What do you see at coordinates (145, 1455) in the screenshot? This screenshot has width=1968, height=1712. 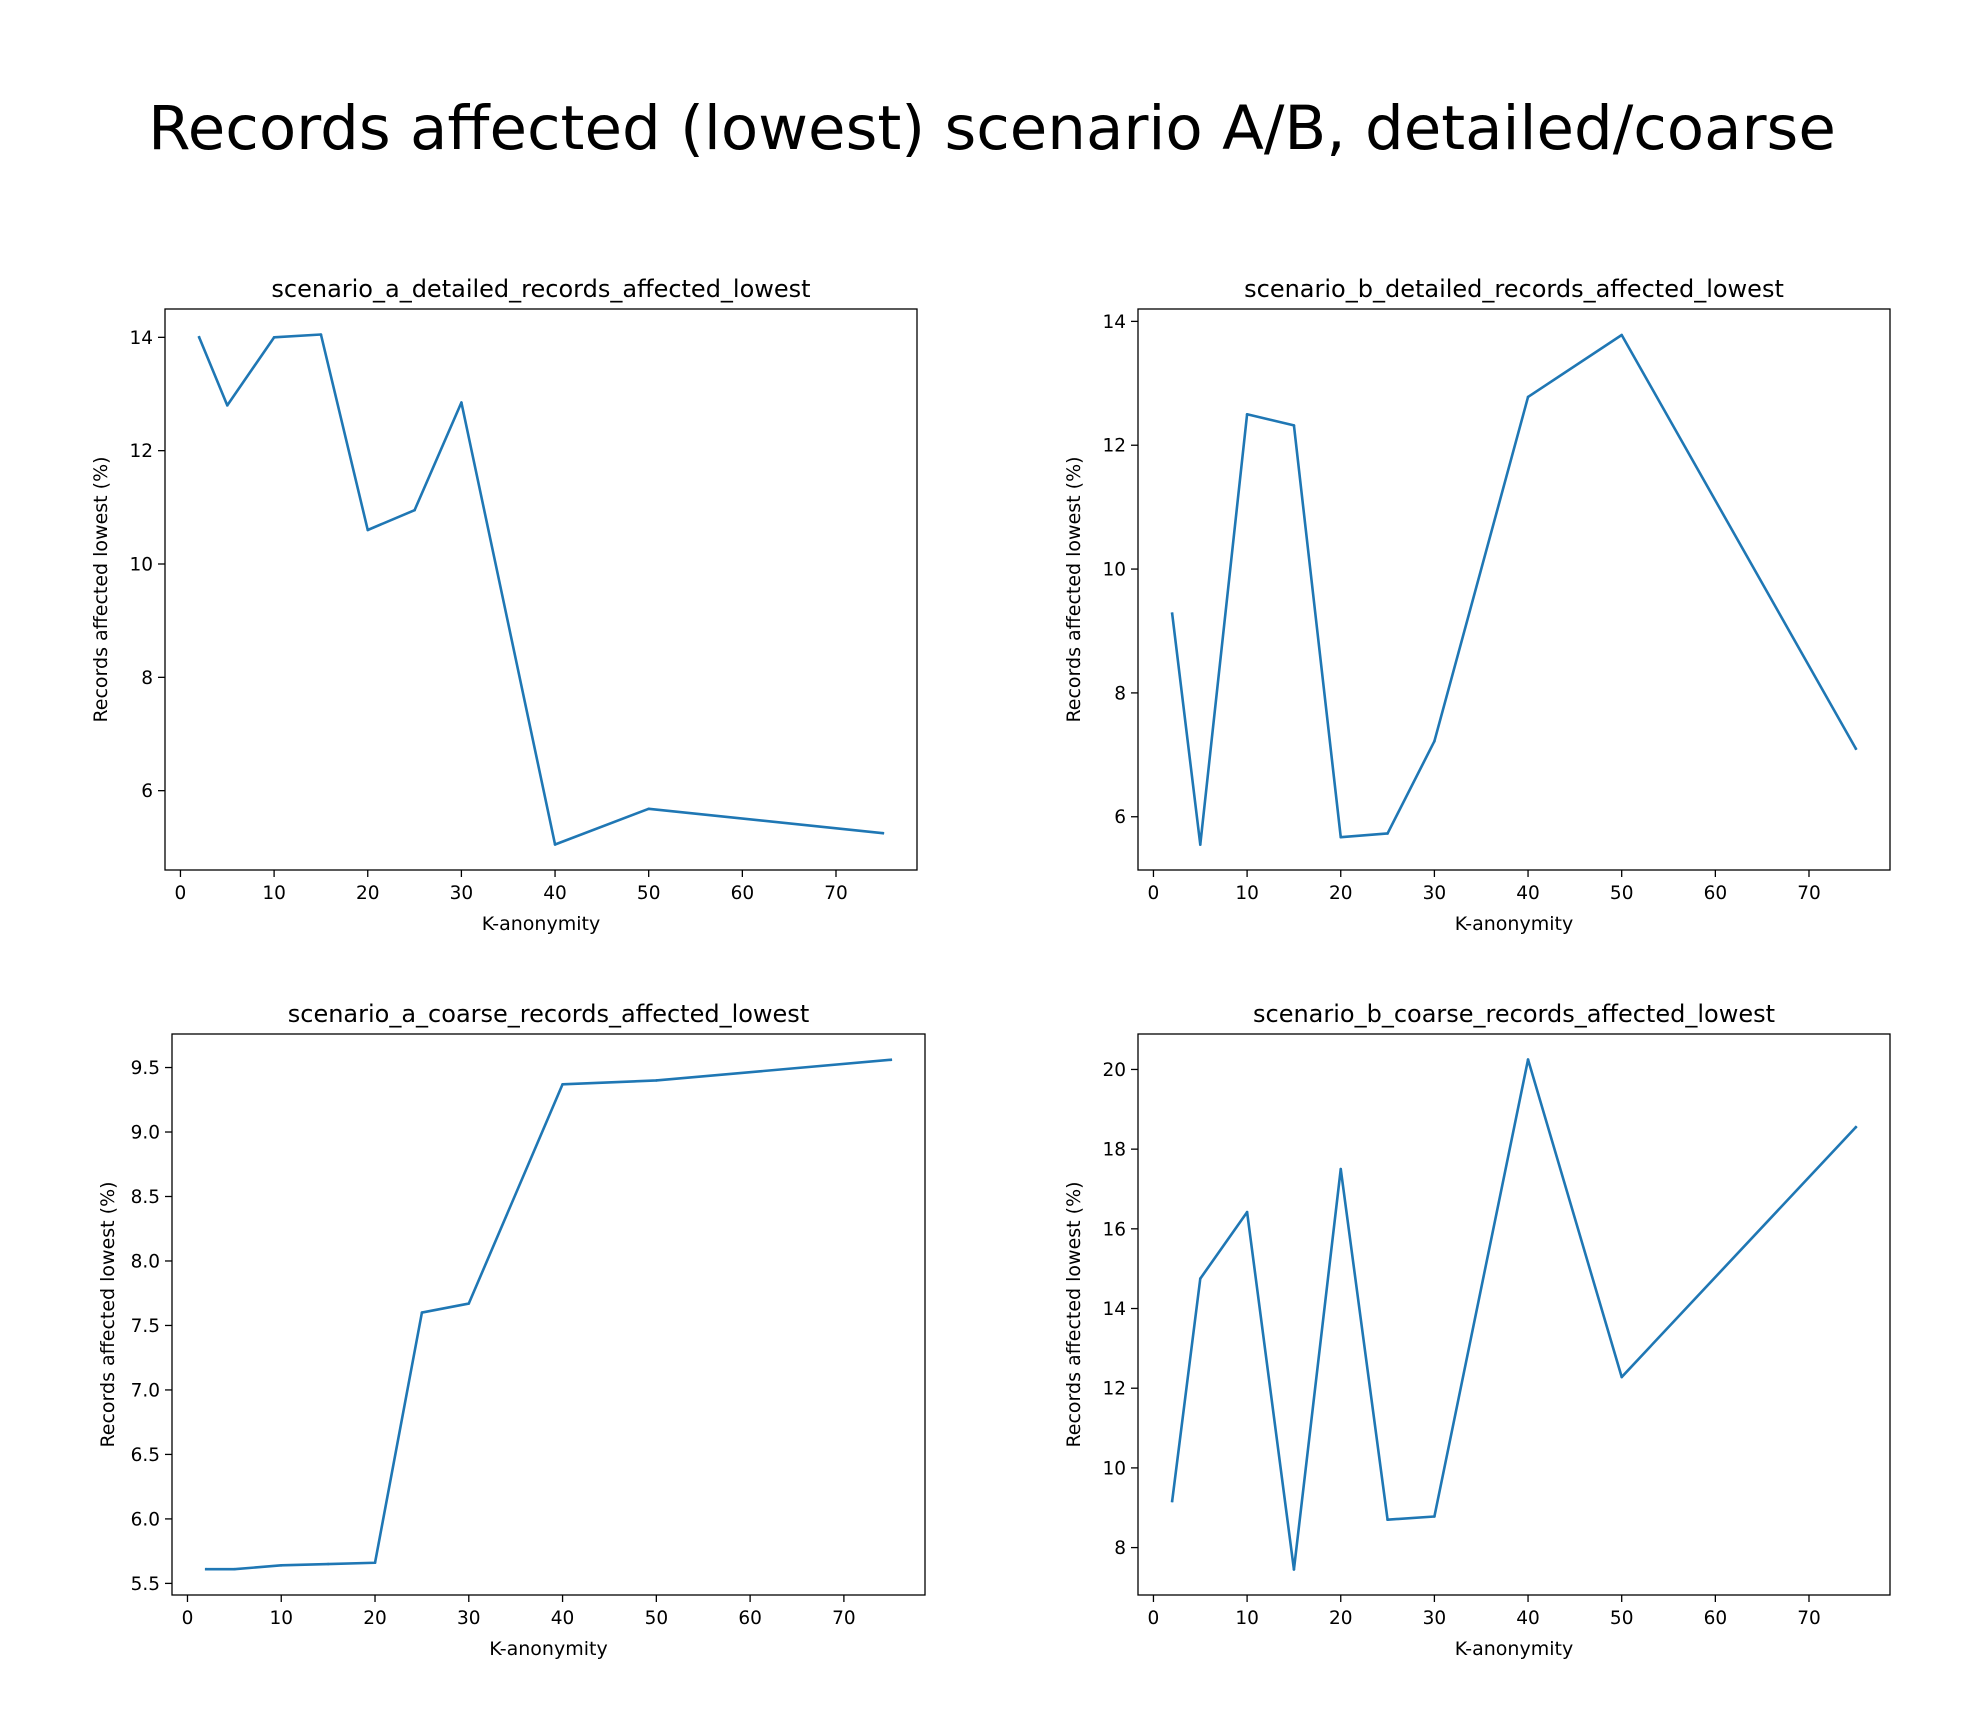 I see `y-tick-label: 6.5` at bounding box center [145, 1455].